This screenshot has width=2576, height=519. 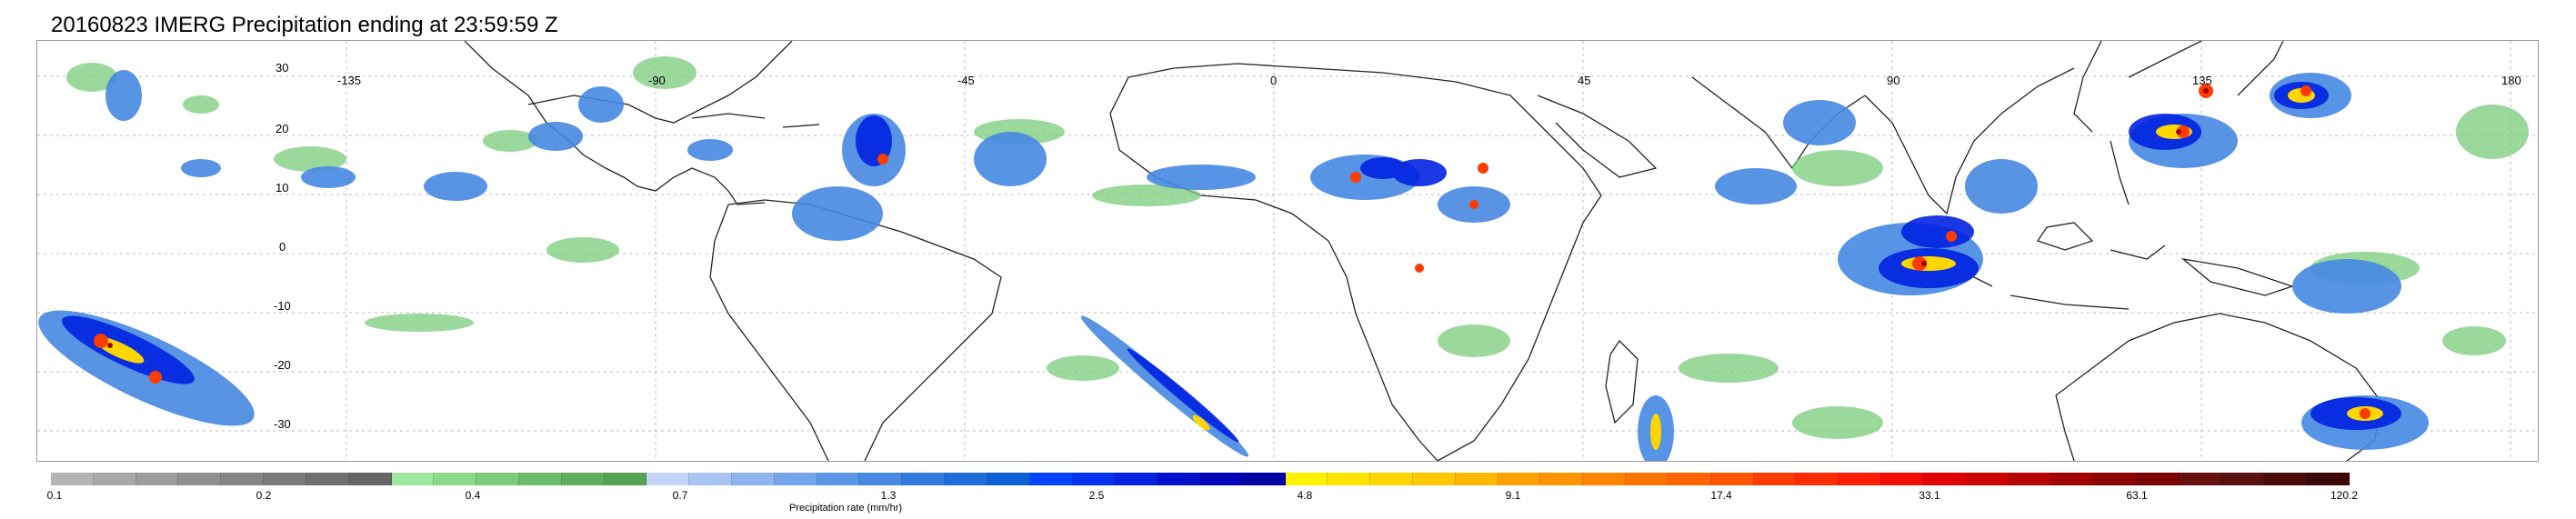 I want to click on colorbar-tick-11: 120.2, so click(x=2344, y=495).